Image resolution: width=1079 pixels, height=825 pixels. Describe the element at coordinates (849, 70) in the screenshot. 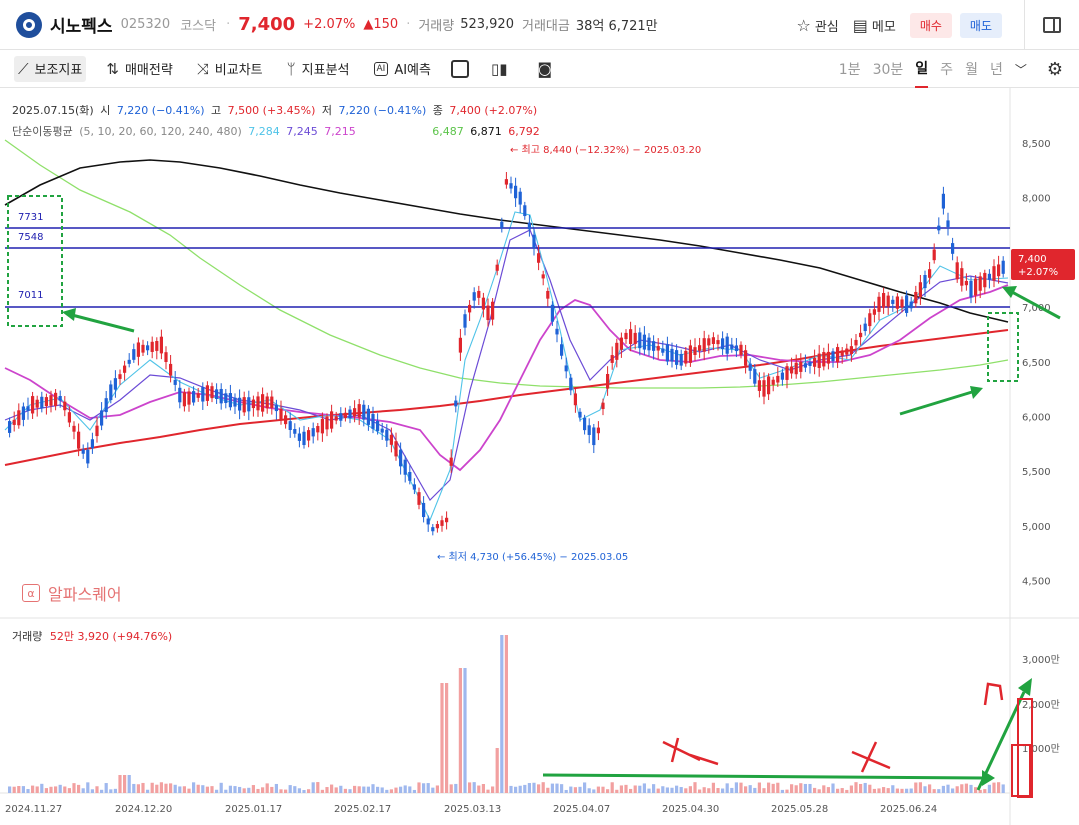

I see `period-1min: 1분` at that location.